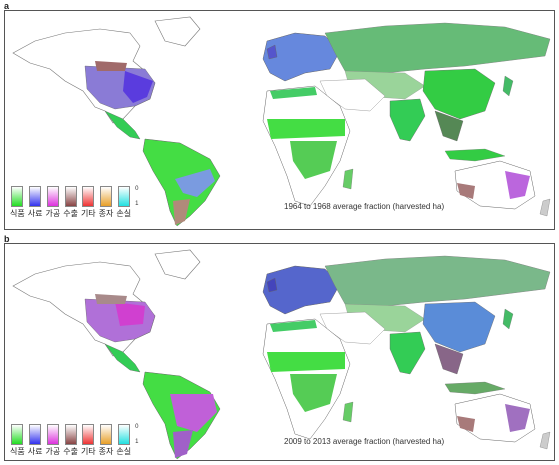 This screenshot has width=559, height=465. What do you see at coordinates (130, 314) in the screenshot?
I see `usa-midwest` at bounding box center [130, 314].